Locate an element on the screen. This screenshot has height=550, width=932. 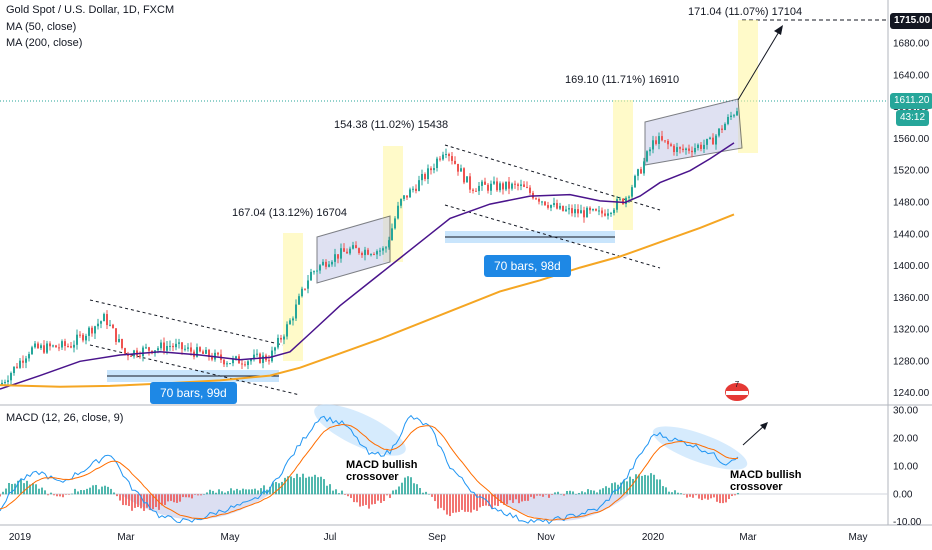
macd-tick-2: 10.00 is located at coordinates (905, 466).